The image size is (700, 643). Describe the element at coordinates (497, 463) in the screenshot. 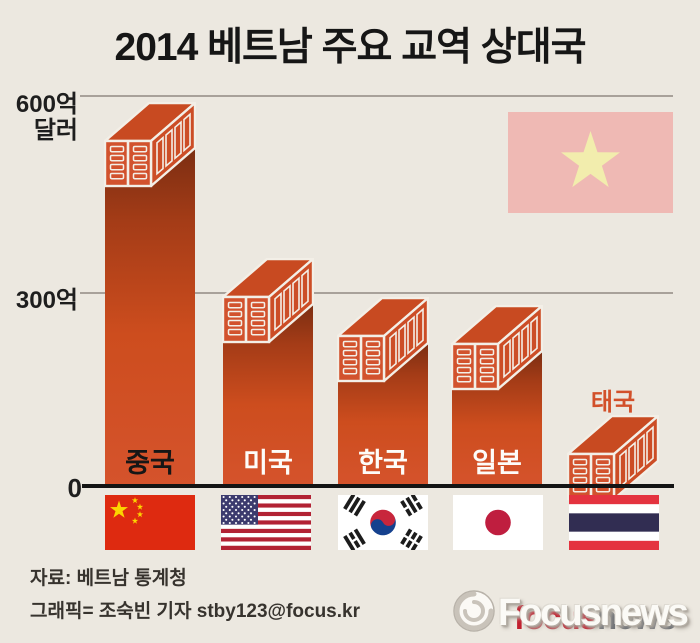

I see `bar-label-japan: 일본` at that location.